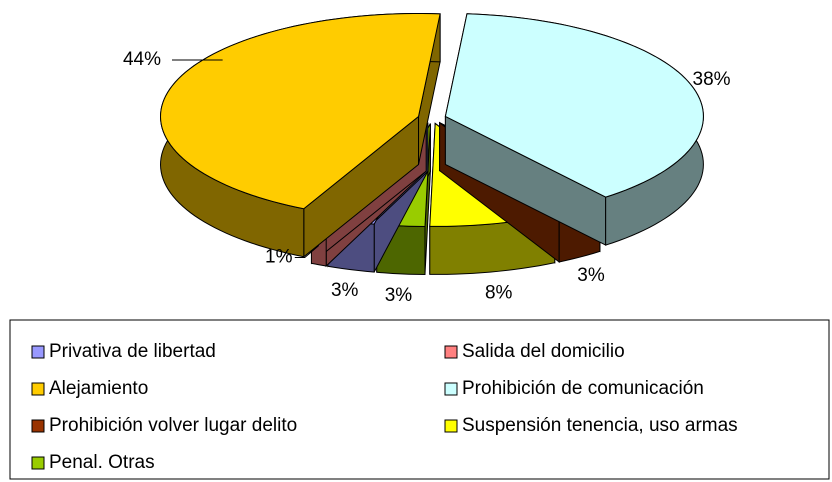 The image size is (832, 482). I want to click on data-label: 1%, so click(279, 257).